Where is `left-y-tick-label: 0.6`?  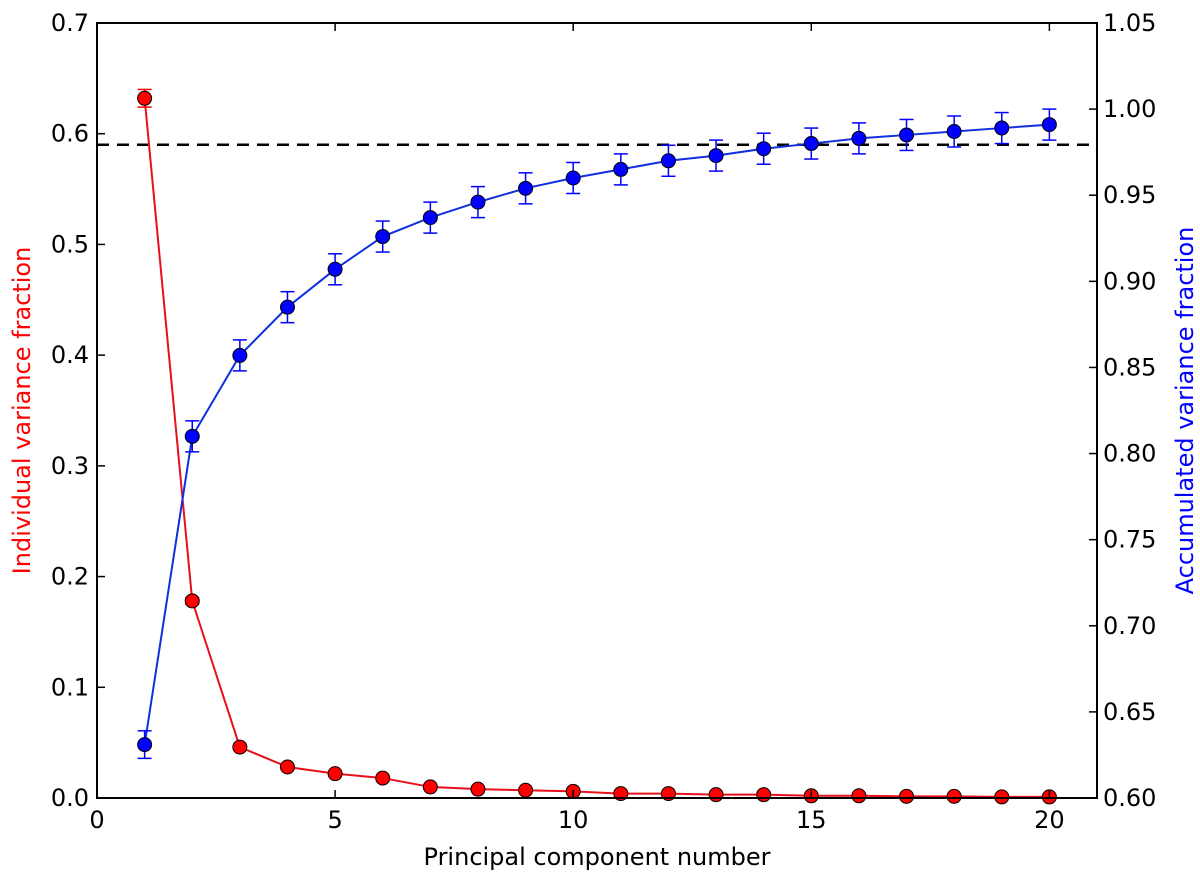
left-y-tick-label: 0.6 is located at coordinates (70, 134).